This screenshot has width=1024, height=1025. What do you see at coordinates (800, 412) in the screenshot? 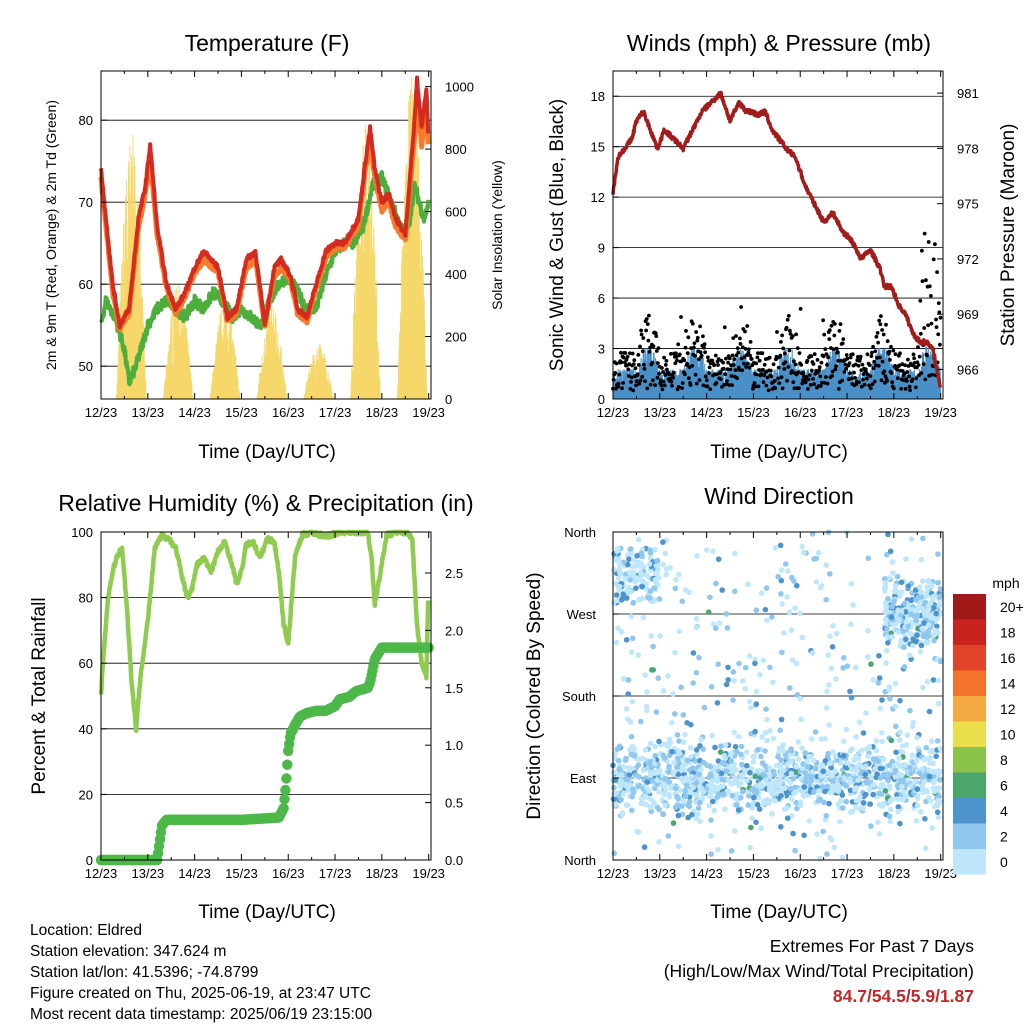
I see `x-tick-label: 16/23` at bounding box center [800, 412].